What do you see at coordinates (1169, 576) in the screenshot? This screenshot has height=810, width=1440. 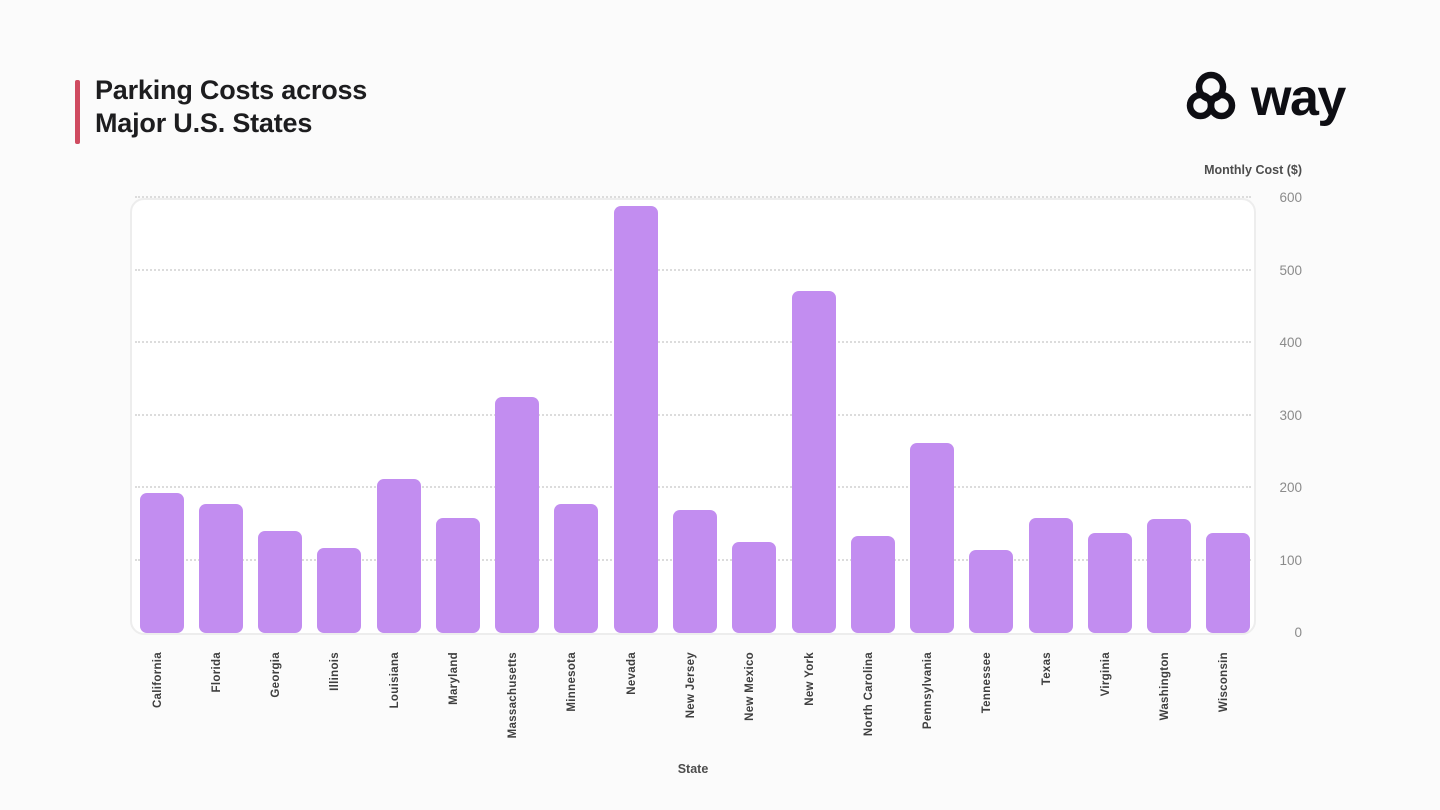 I see `bar-washington` at bounding box center [1169, 576].